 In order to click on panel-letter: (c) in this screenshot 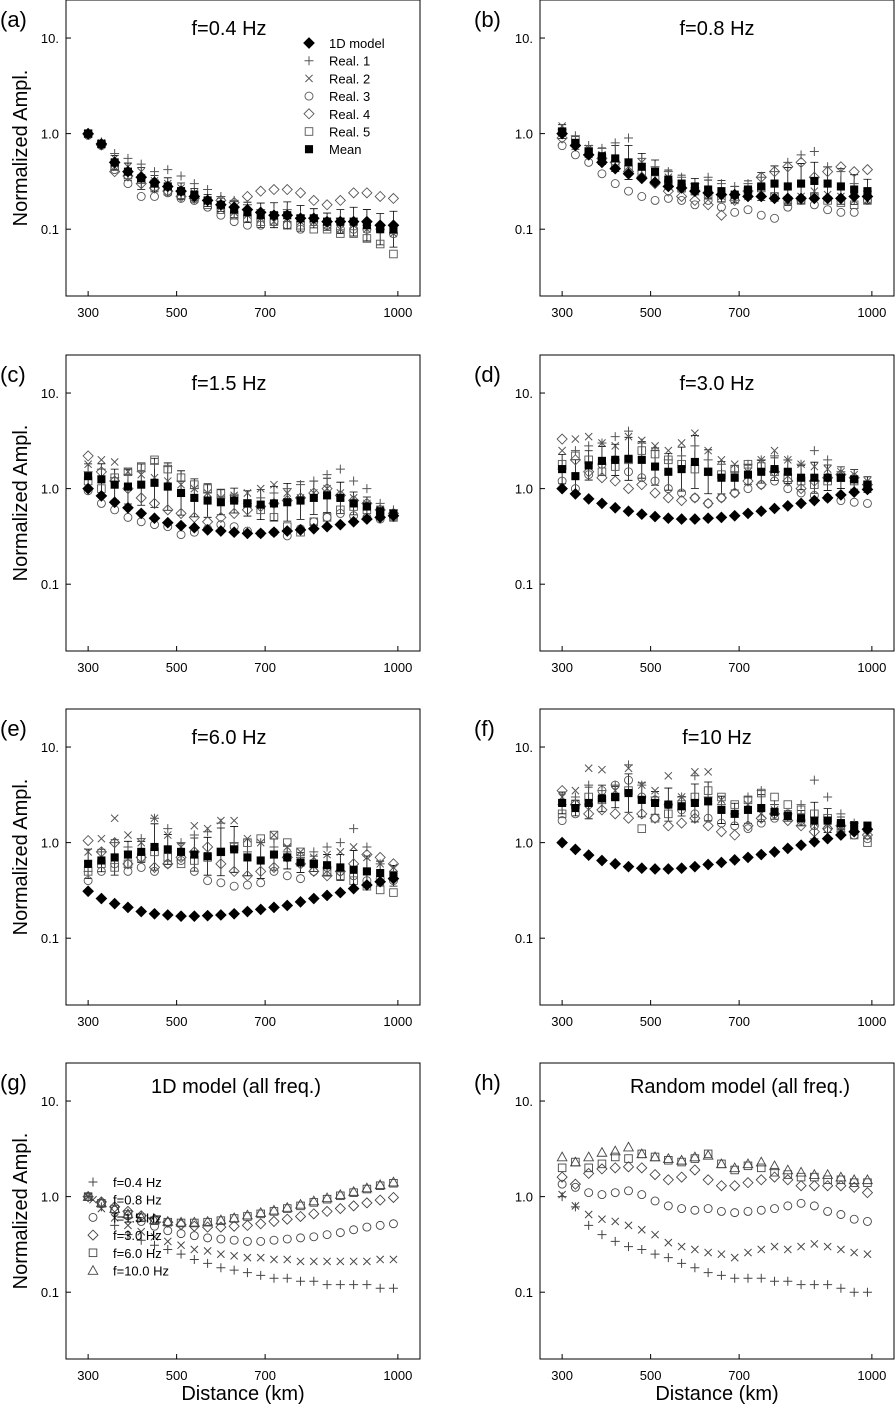, I will do `click(13, 374)`.